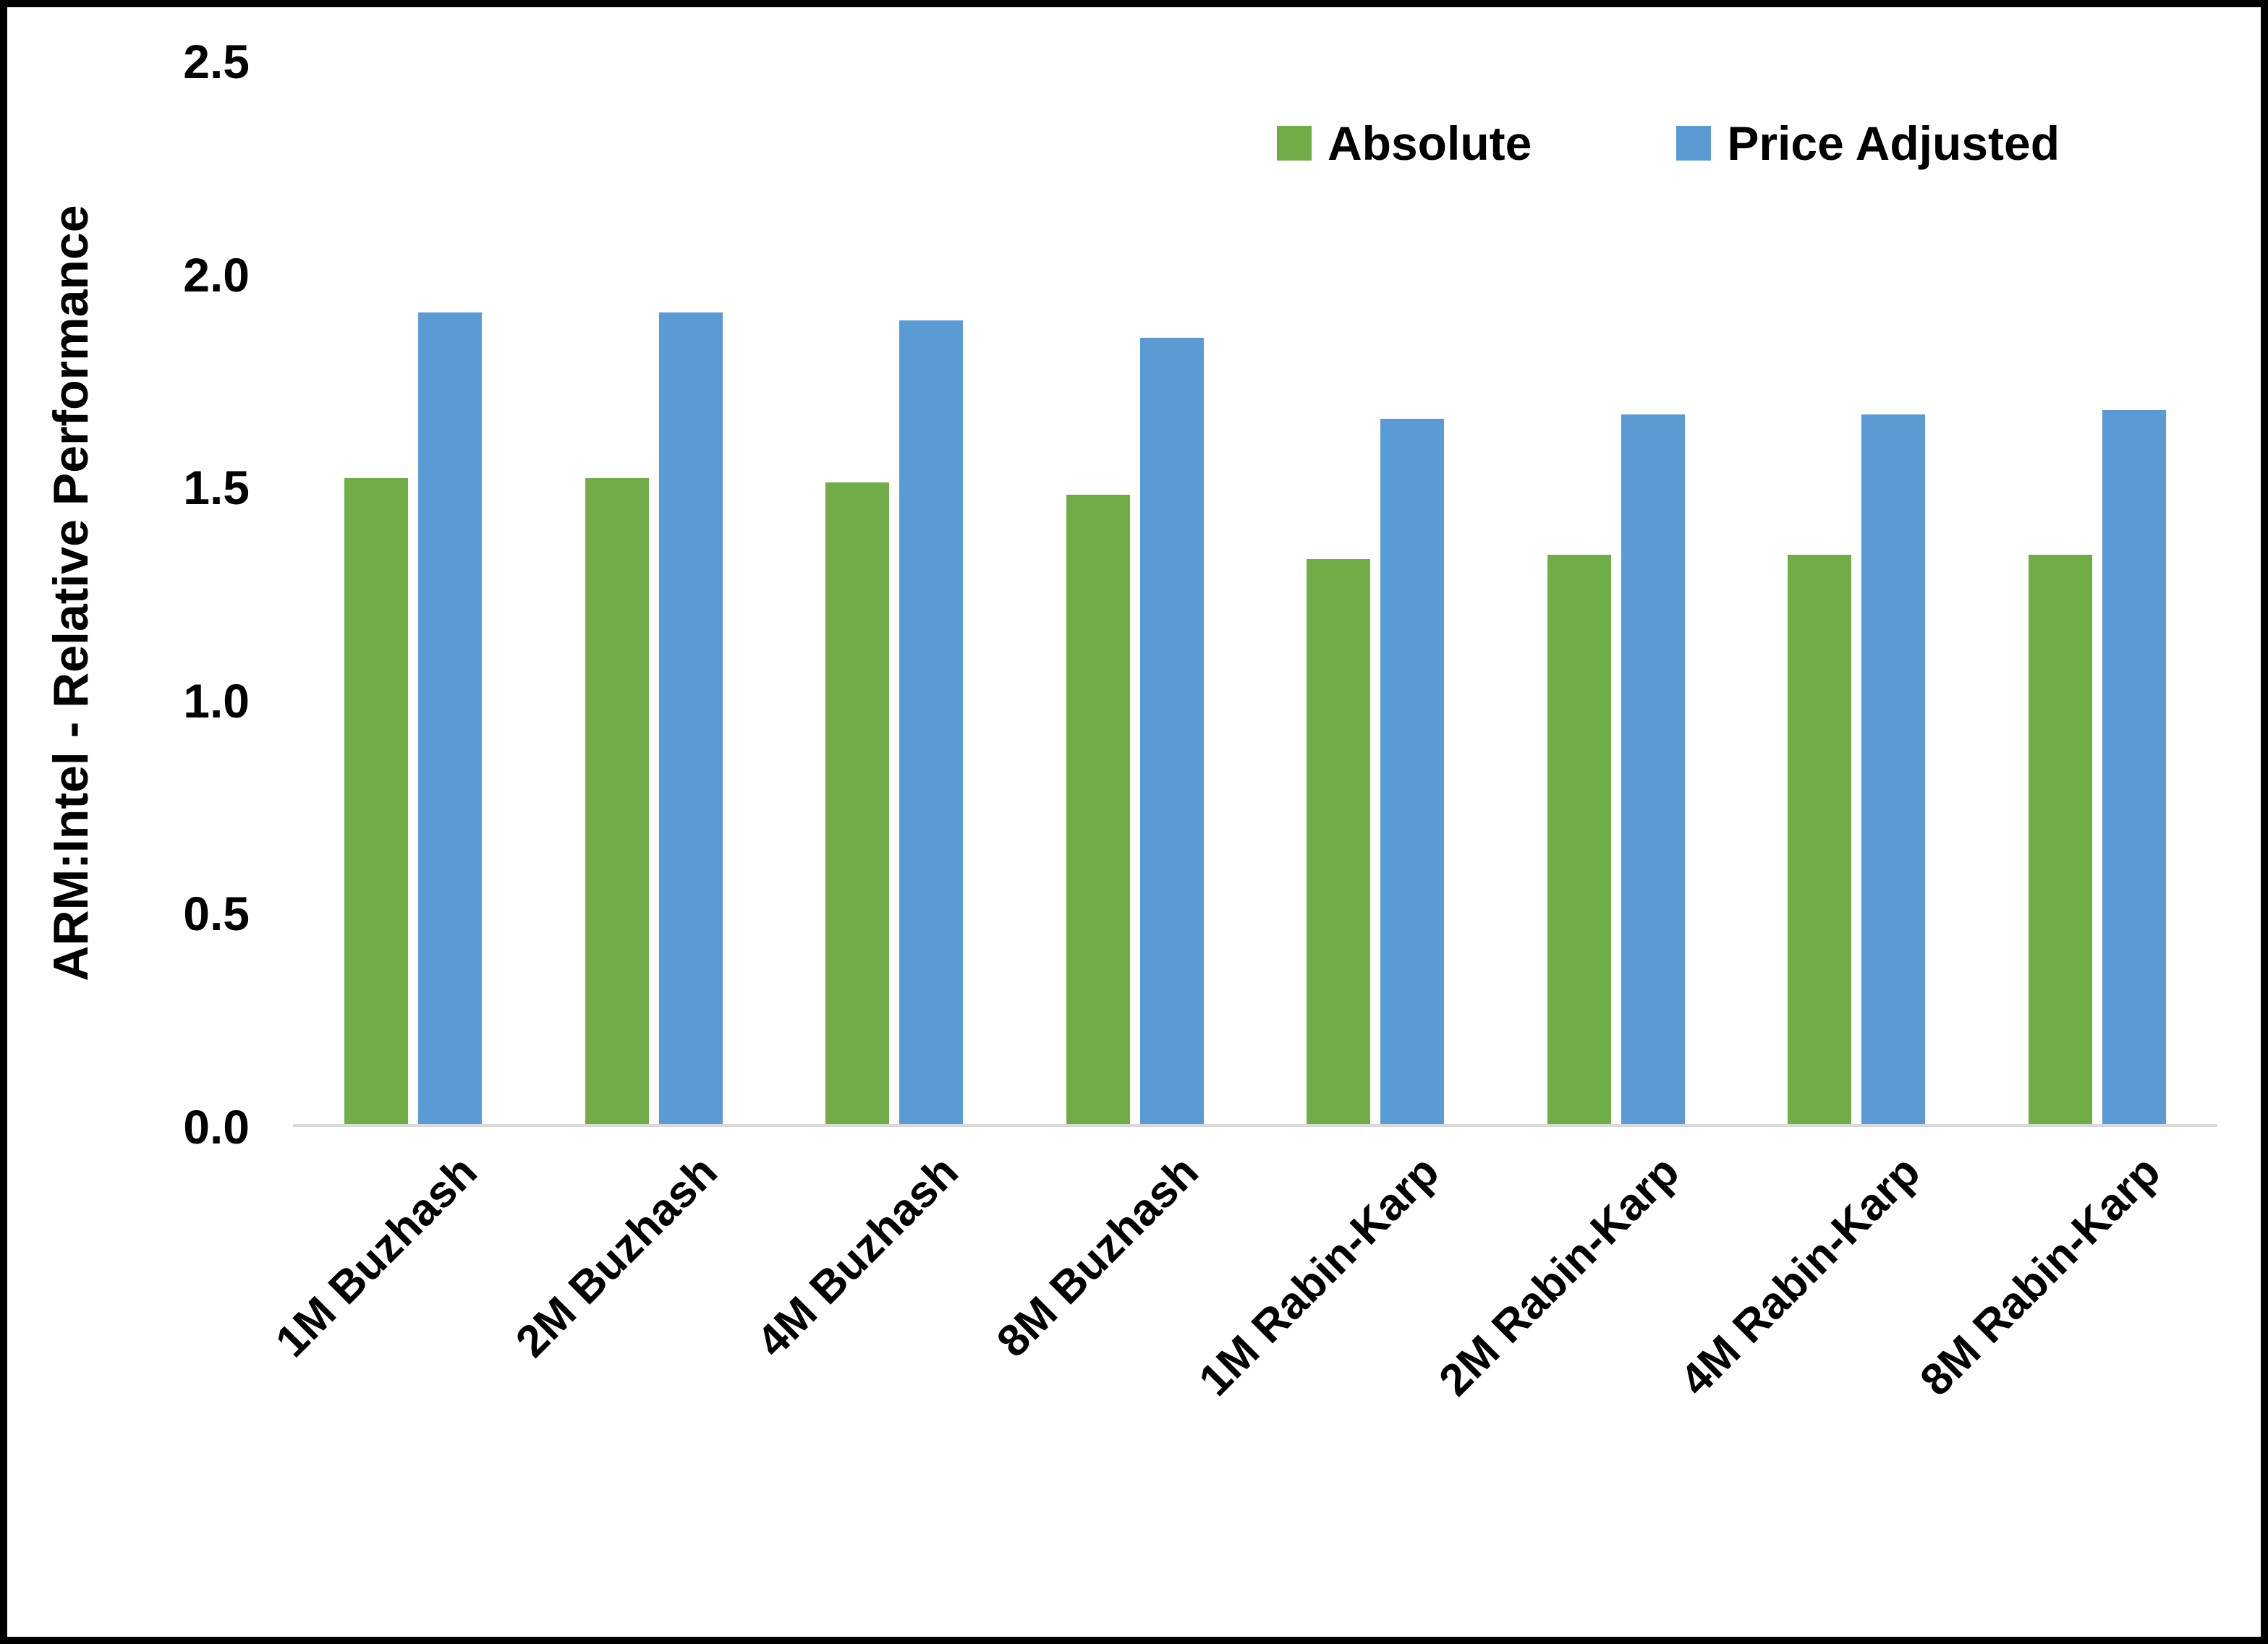 This screenshot has height=1644, width=2268. What do you see at coordinates (1616, 592) in the screenshot?
I see `category-group-2m-rabin-karp` at bounding box center [1616, 592].